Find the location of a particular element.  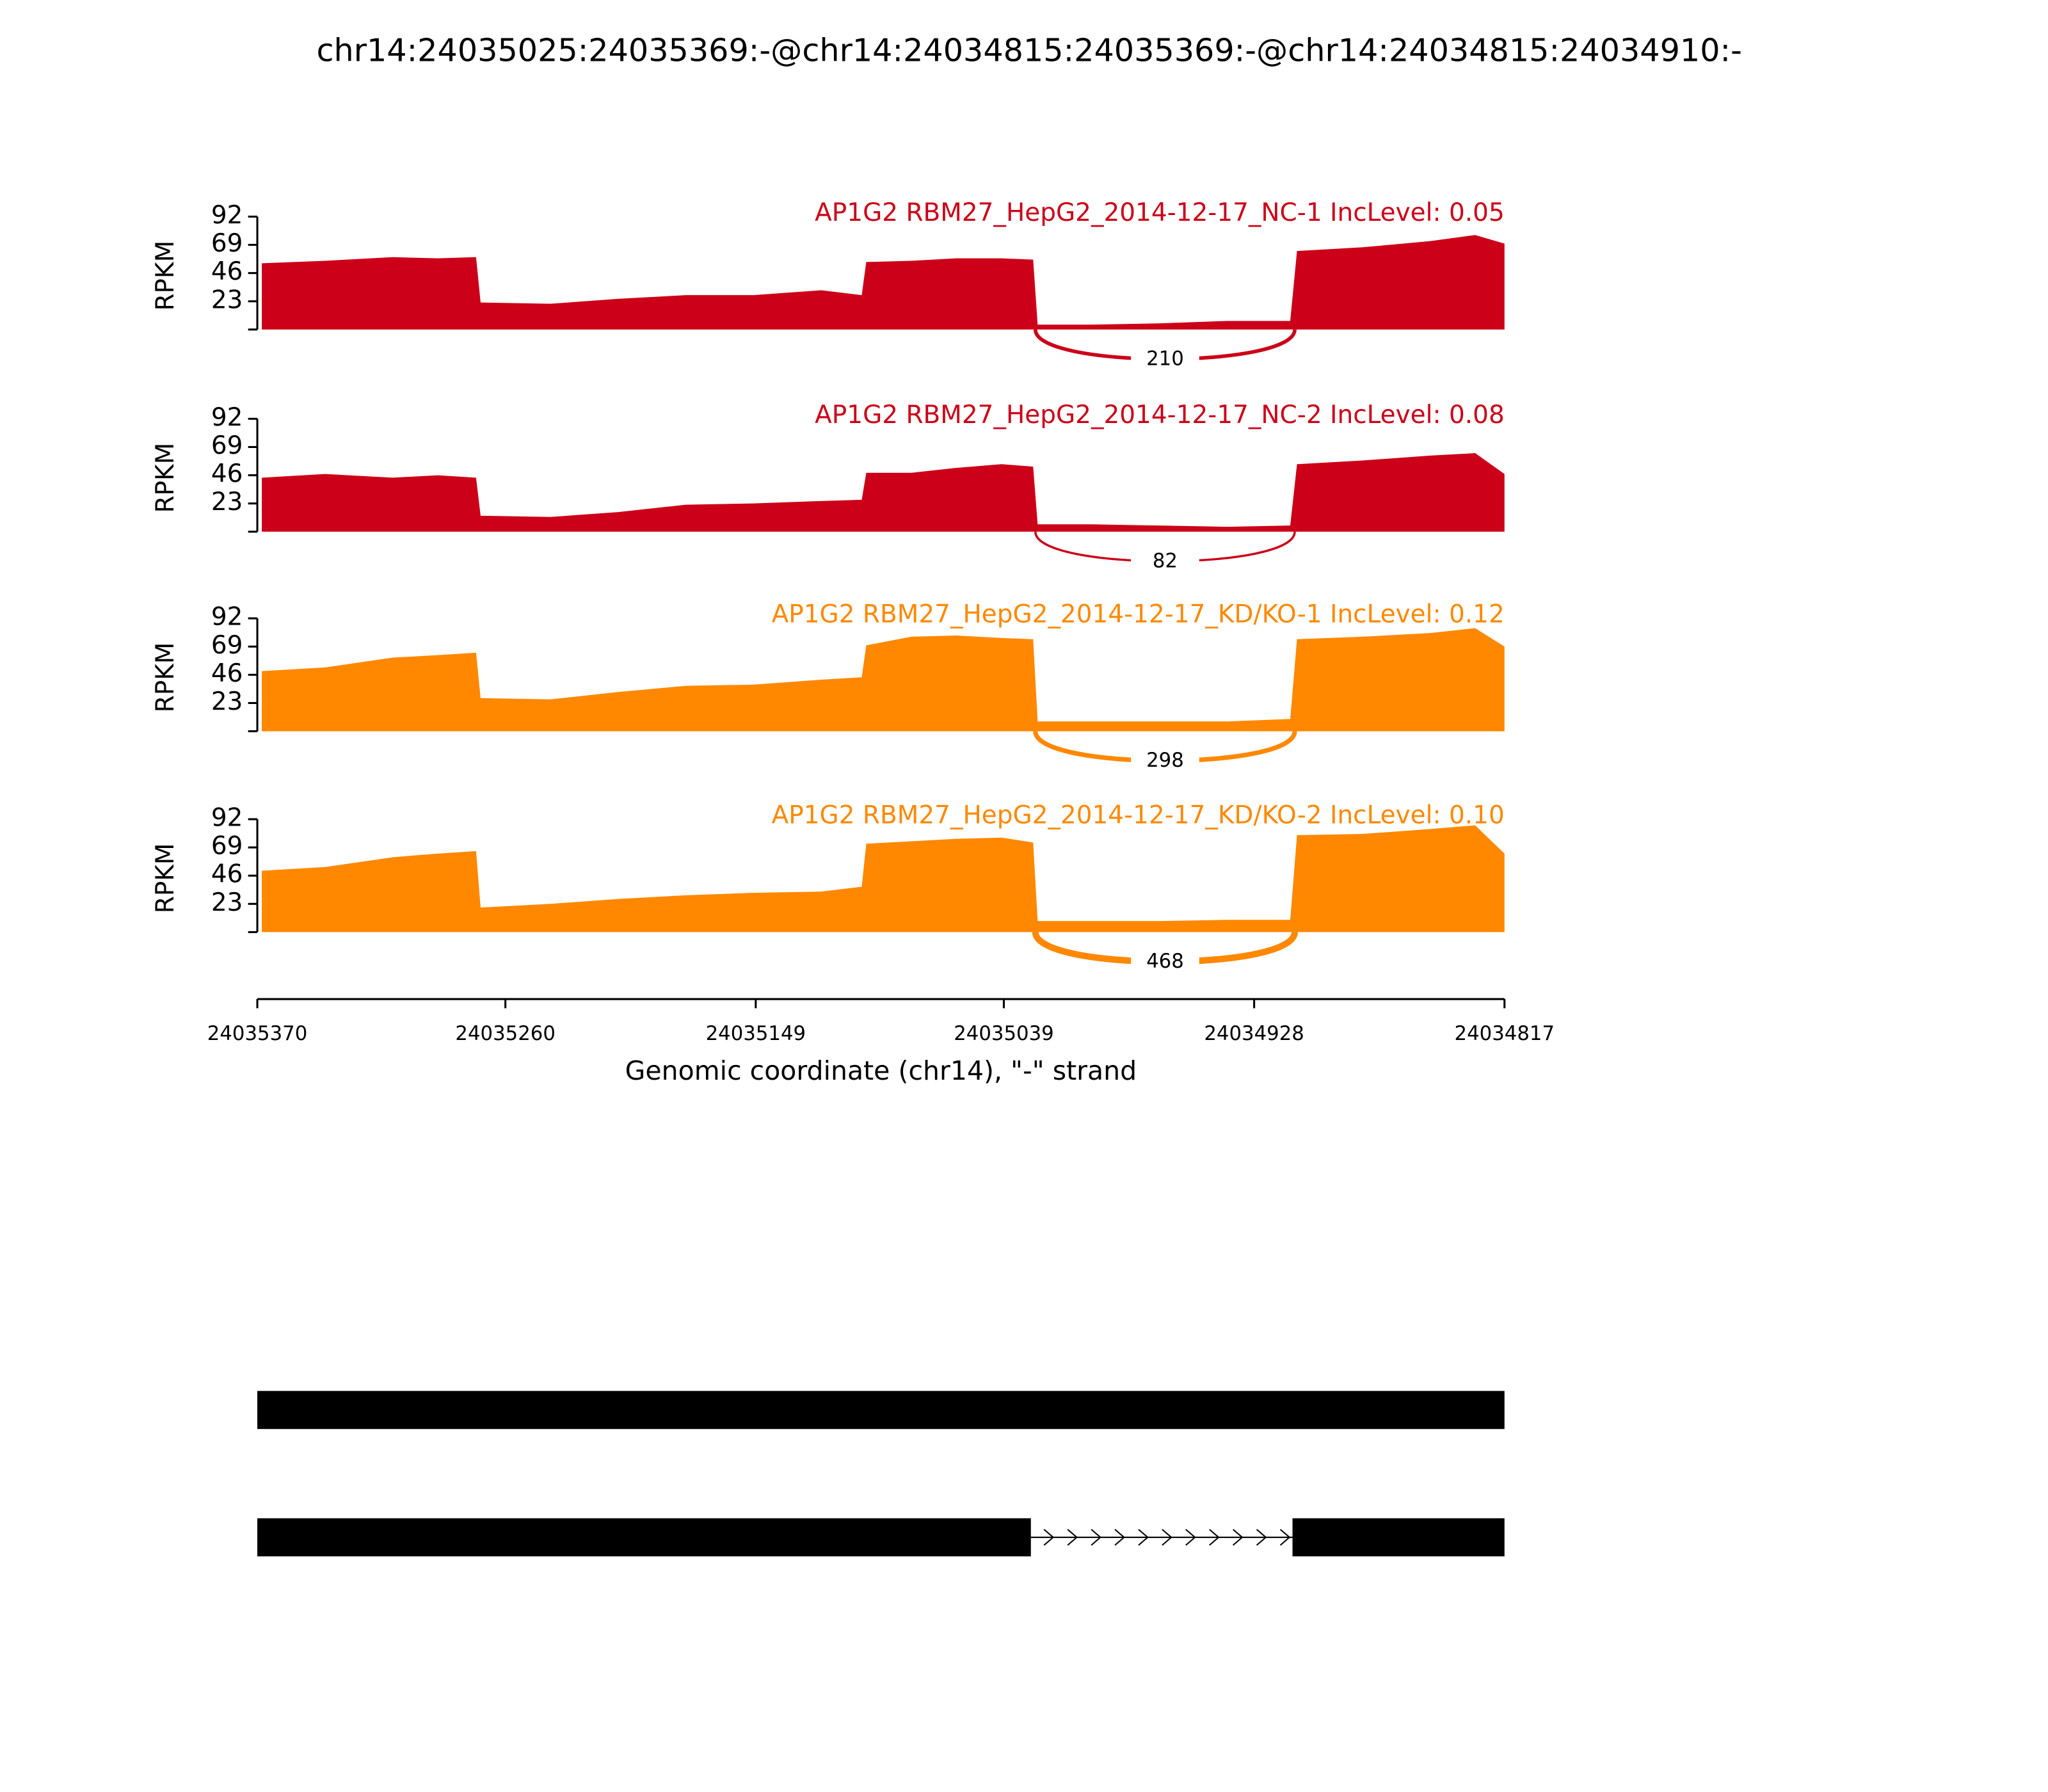

x-tick-label: 24035149 is located at coordinates (756, 1033).